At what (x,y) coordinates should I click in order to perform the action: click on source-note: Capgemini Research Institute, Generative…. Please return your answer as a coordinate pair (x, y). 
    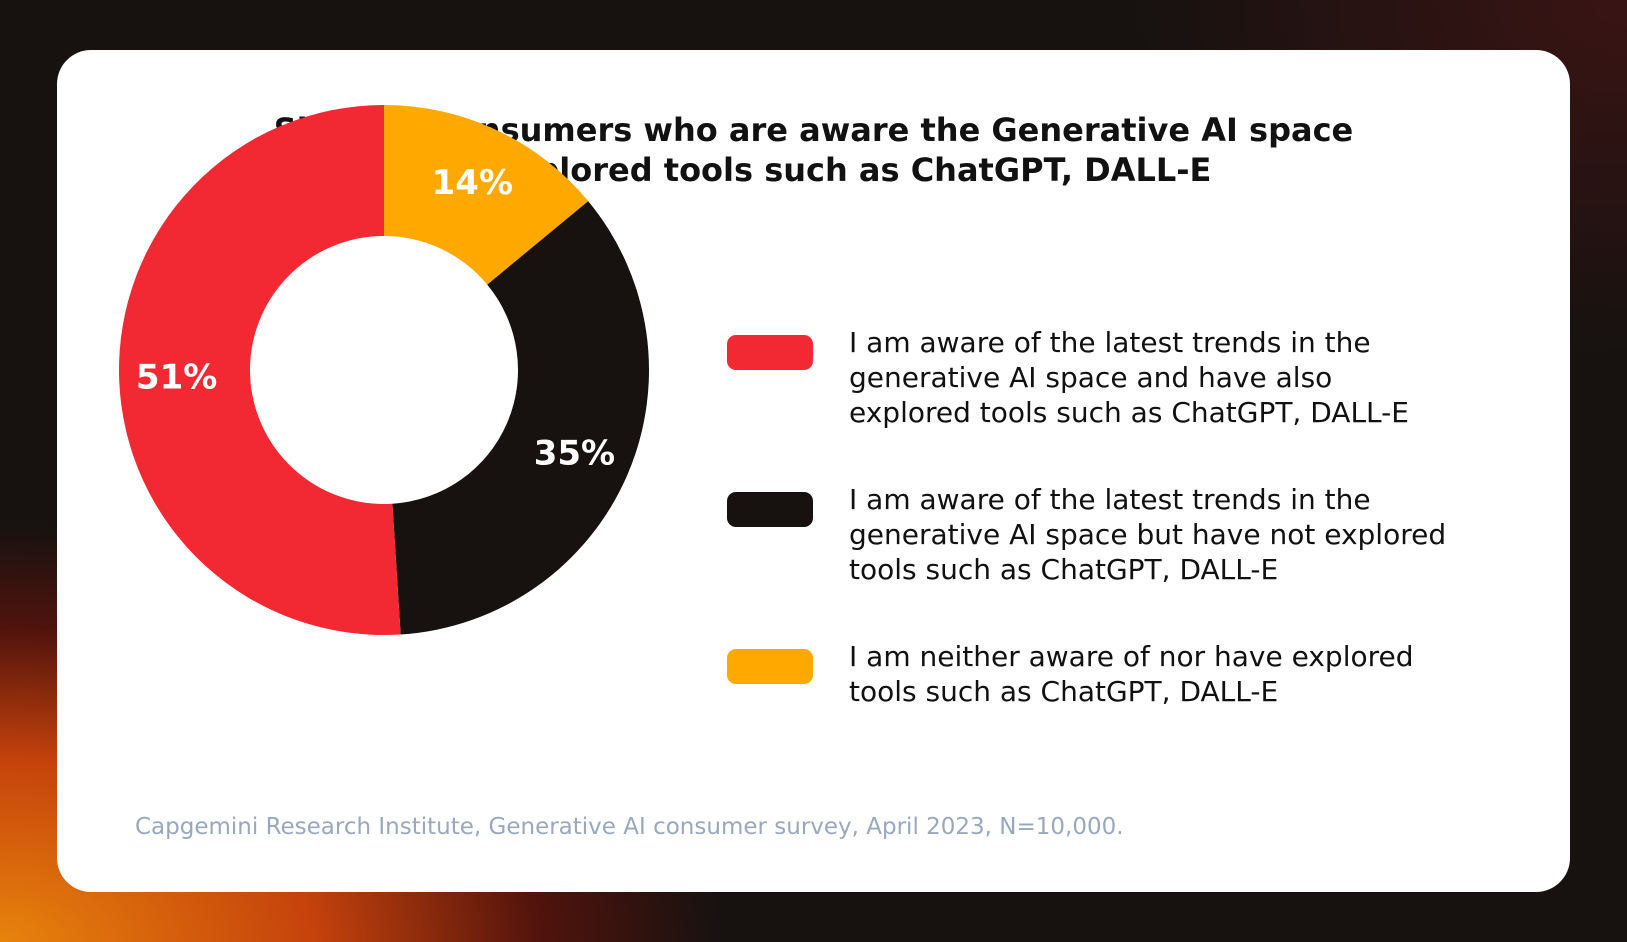
    Looking at the image, I should click on (629, 827).